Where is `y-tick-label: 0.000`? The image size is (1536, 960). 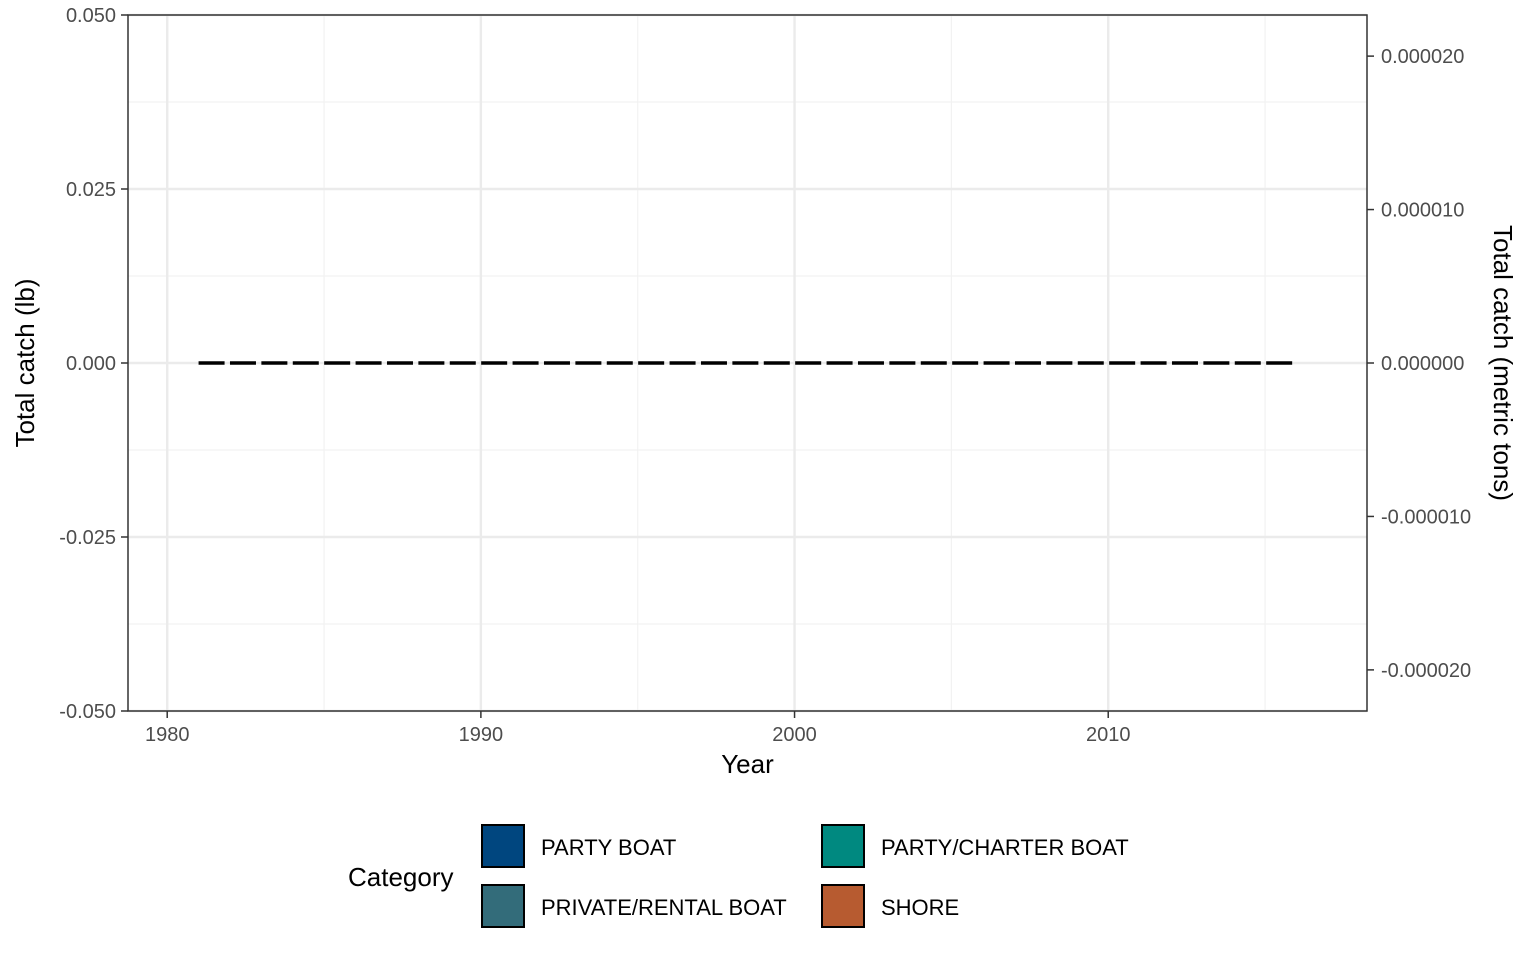
y-tick-label: 0.000 is located at coordinates (91, 364).